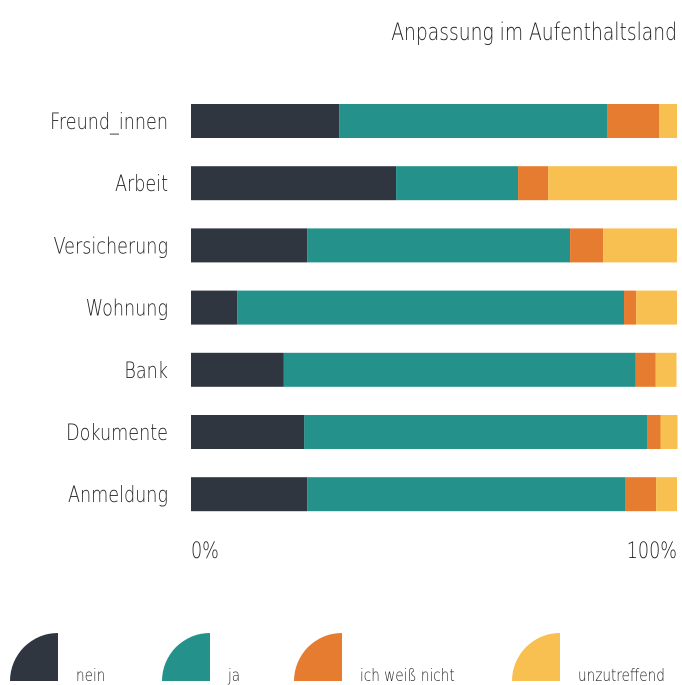 Image resolution: width=682 pixels, height=685 pixels. What do you see at coordinates (118, 494) in the screenshot?
I see `y-tick-label: Anmeldung` at bounding box center [118, 494].